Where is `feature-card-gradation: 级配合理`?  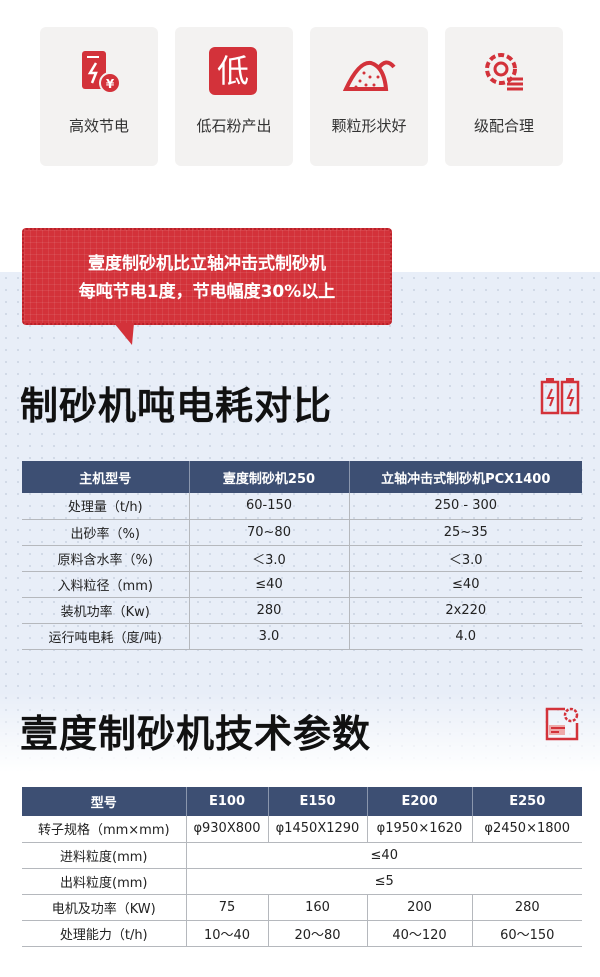
feature-card-gradation: 级配合理 is located at coordinates (504, 96).